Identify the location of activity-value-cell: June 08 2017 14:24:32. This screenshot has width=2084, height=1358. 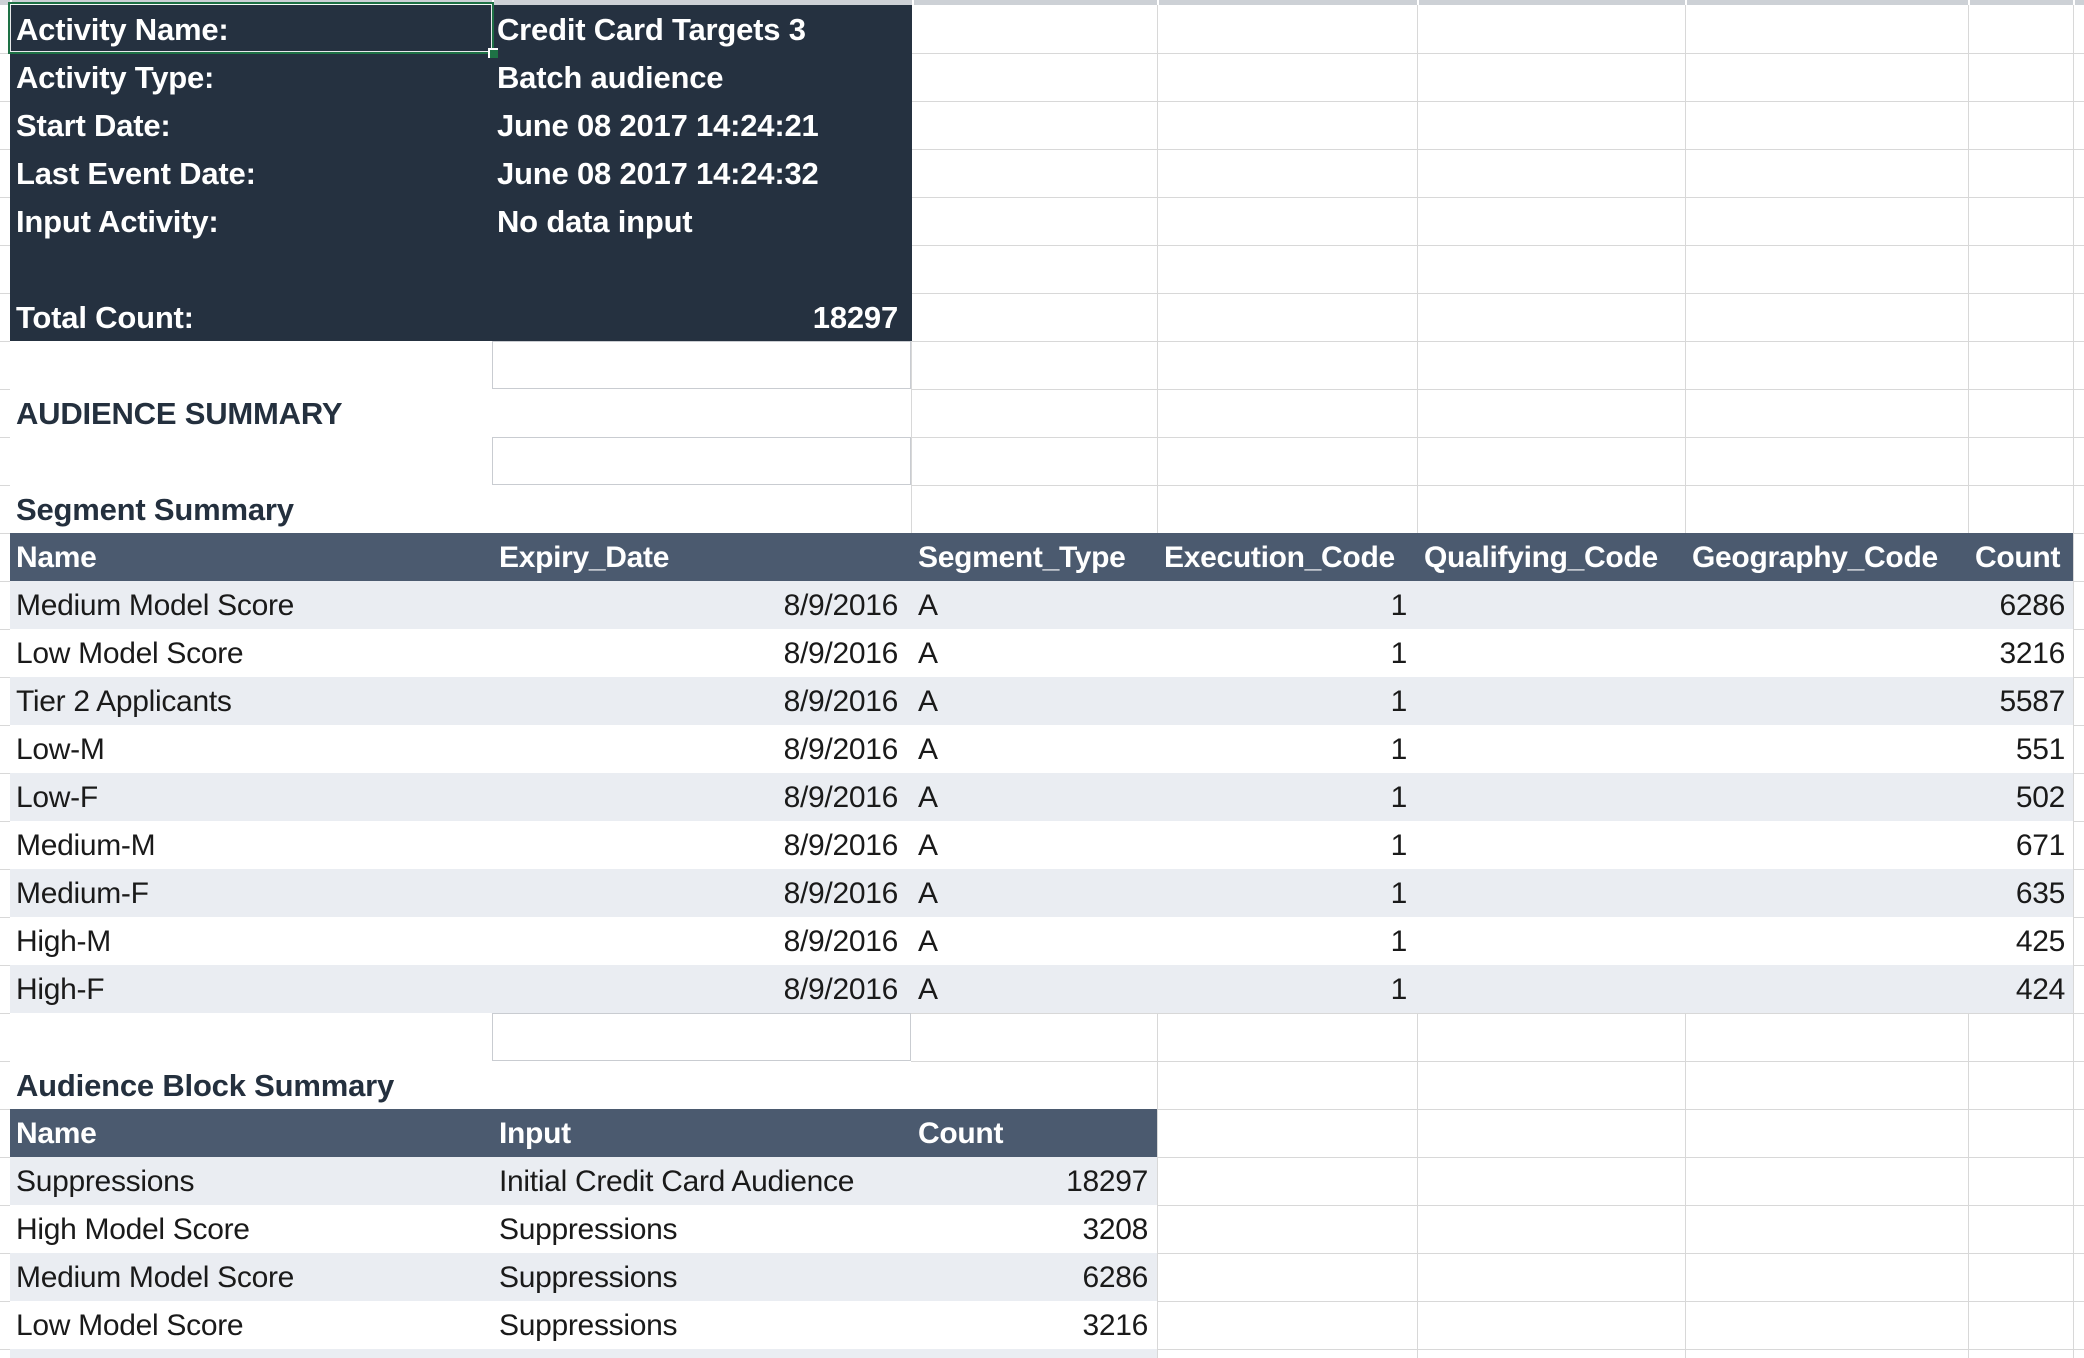
(658, 173).